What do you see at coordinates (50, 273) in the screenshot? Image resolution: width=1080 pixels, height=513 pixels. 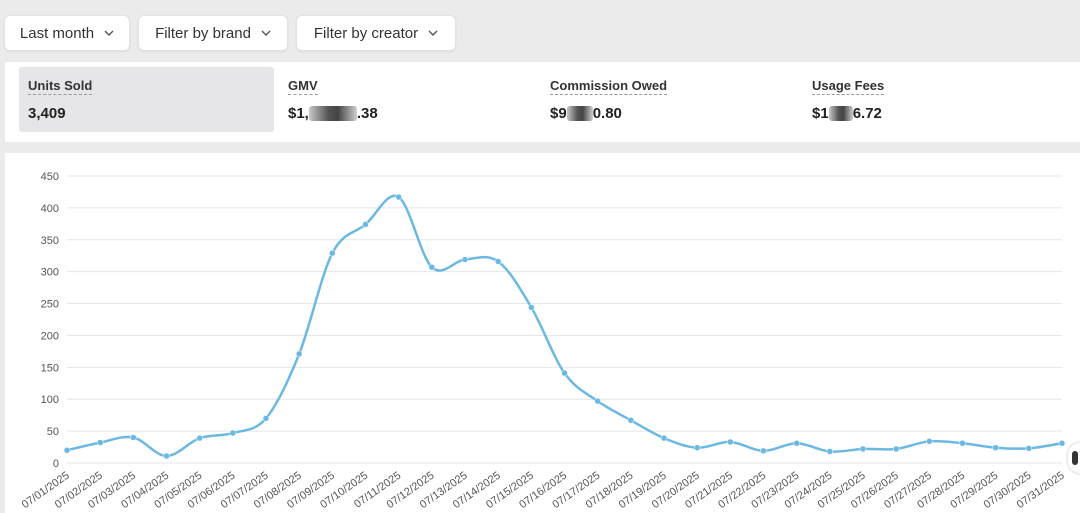 I see `y-tick-label: 300` at bounding box center [50, 273].